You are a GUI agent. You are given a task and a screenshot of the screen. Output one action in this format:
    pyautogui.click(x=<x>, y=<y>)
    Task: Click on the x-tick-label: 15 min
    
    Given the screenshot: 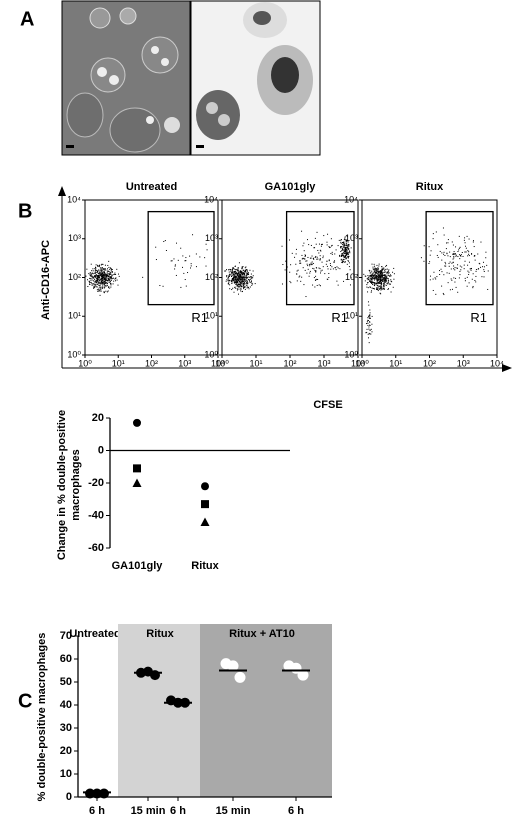 What is the action you would take?
    pyautogui.click(x=233, y=811)
    